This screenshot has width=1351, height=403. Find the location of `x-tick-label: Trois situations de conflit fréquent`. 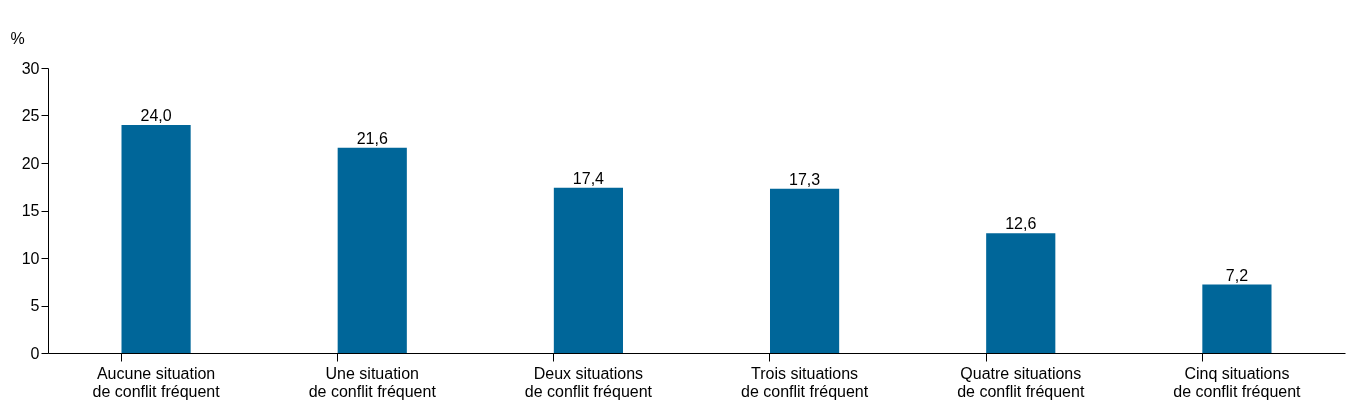

x-tick-label: Trois situations de conflit fréquent is located at coordinates (804, 382).